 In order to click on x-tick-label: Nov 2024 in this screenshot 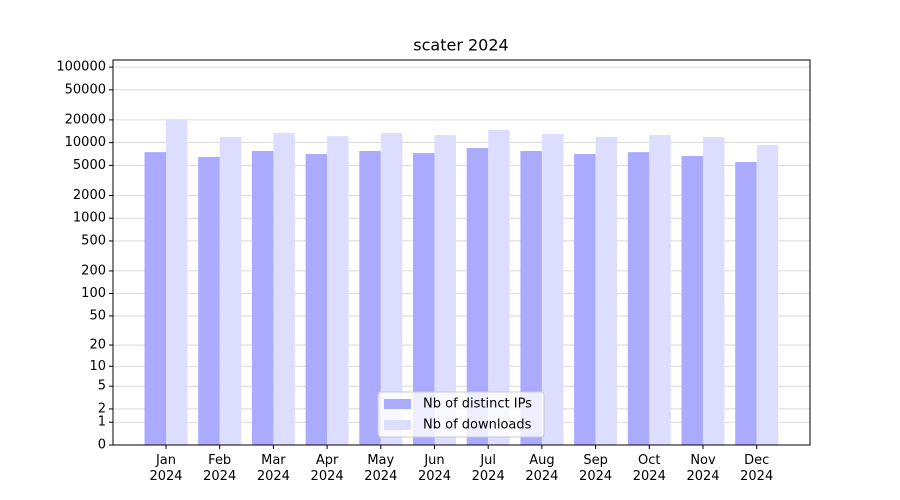, I will do `click(703, 468)`.